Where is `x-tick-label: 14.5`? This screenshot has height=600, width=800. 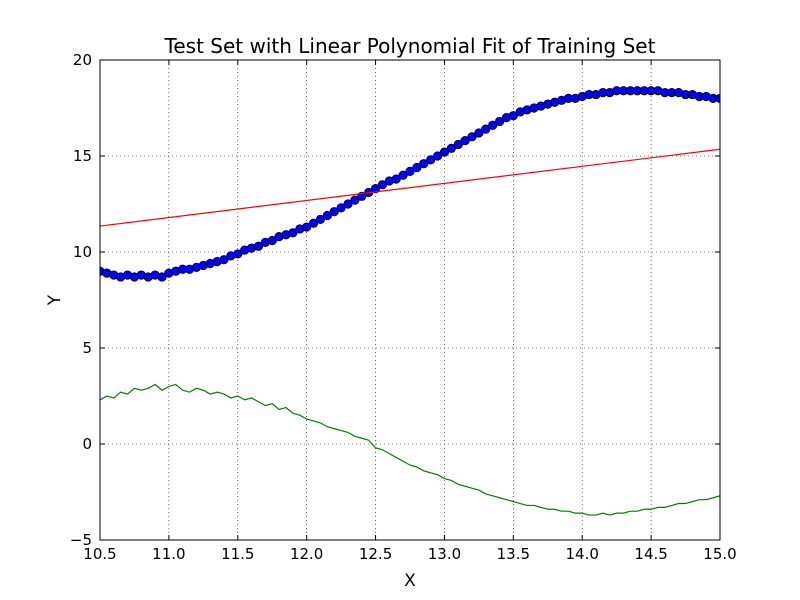 x-tick-label: 14.5 is located at coordinates (650, 554).